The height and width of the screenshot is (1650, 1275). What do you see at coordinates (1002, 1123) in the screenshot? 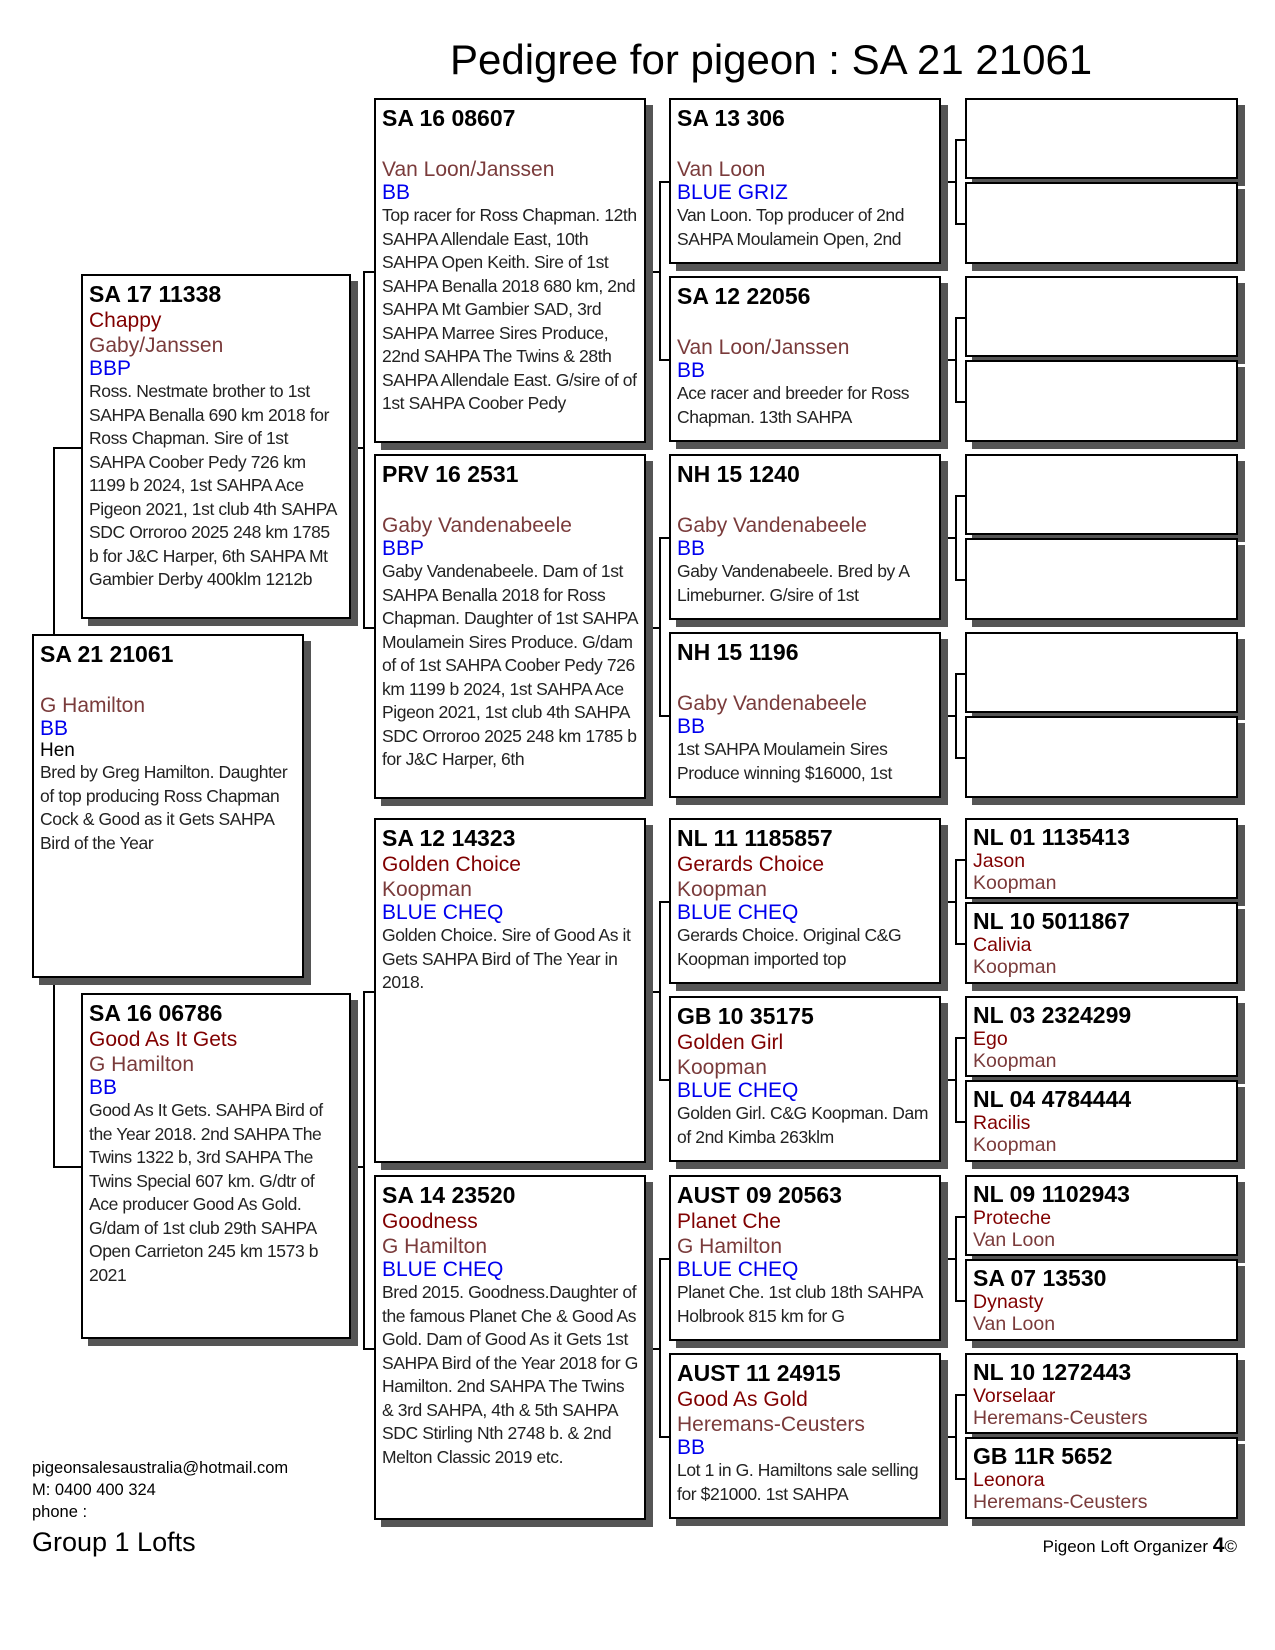
I see `pigeon-name: Racilis` at bounding box center [1002, 1123].